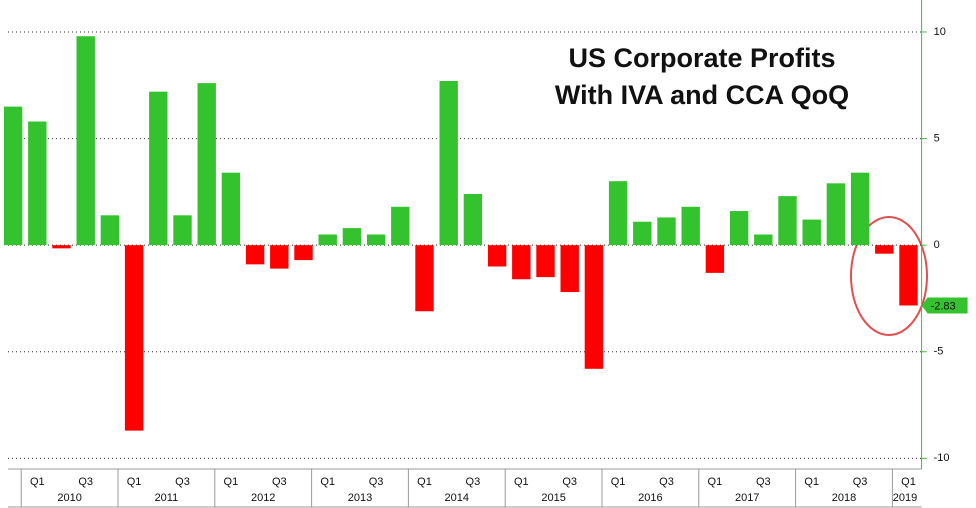 The height and width of the screenshot is (508, 976). What do you see at coordinates (69, 498) in the screenshot?
I see `year-label: 2010` at bounding box center [69, 498].